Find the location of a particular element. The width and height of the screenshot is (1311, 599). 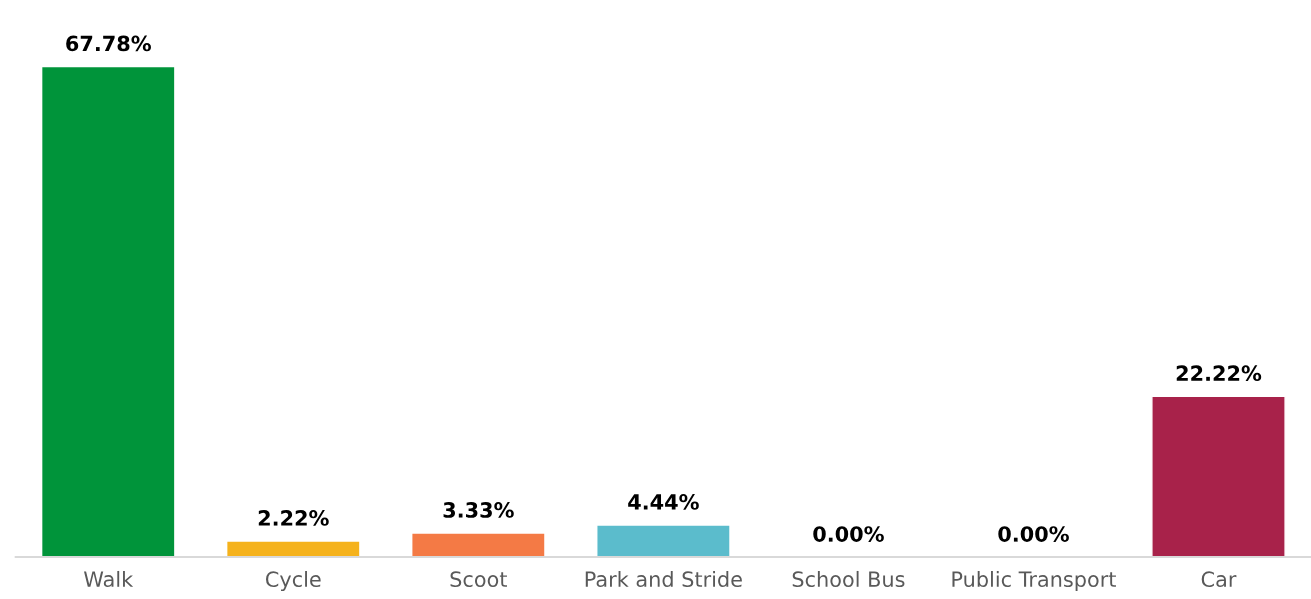

data-label: 3.33% is located at coordinates (478, 510).